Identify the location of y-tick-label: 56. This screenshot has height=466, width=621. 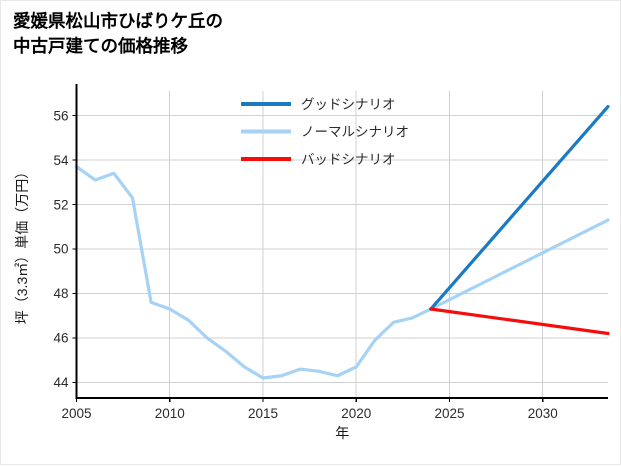
(60, 115).